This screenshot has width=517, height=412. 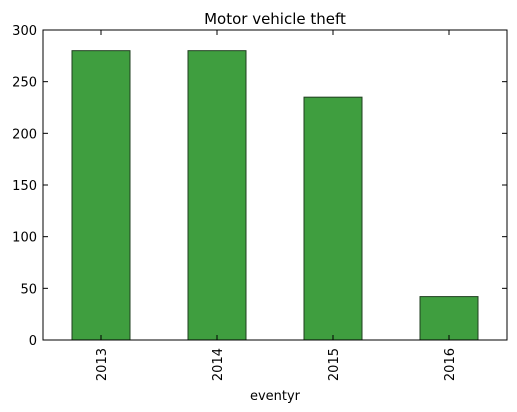 I want to click on x-tick-label-2013: 2013, so click(x=102, y=364).